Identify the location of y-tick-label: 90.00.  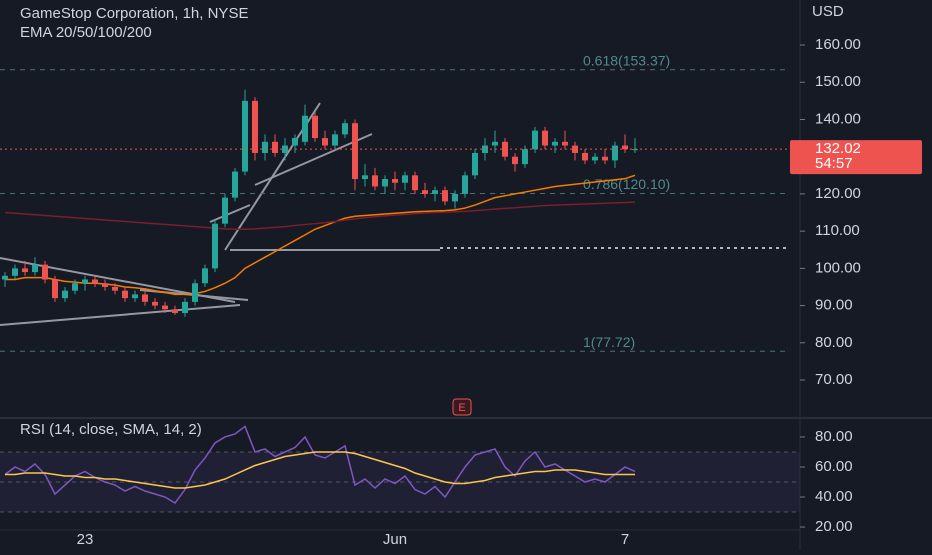
(834, 305).